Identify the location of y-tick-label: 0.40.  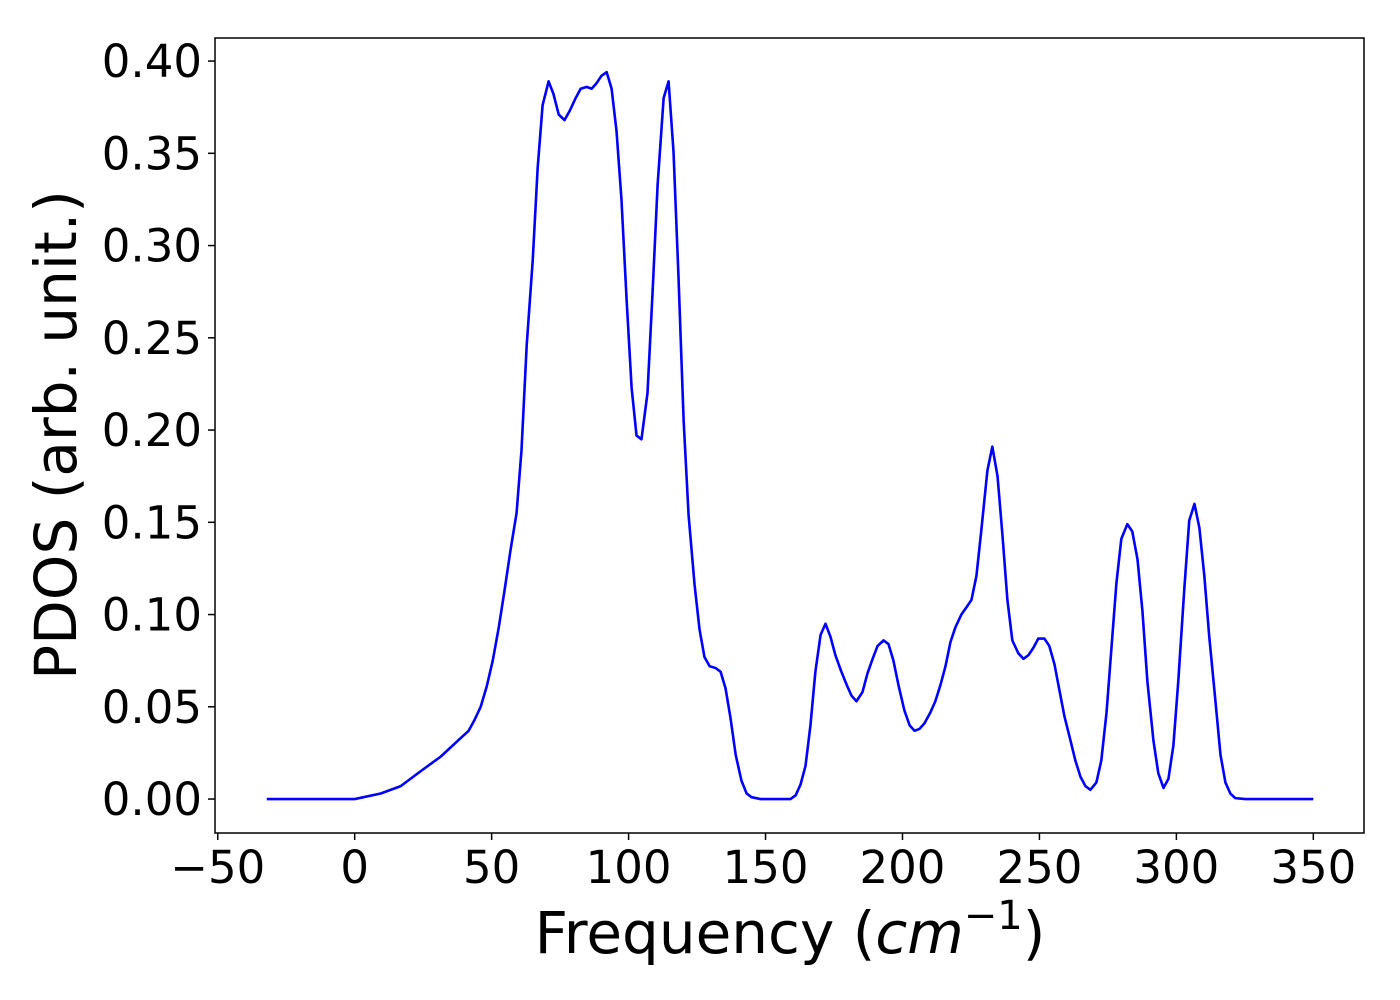
(152, 61).